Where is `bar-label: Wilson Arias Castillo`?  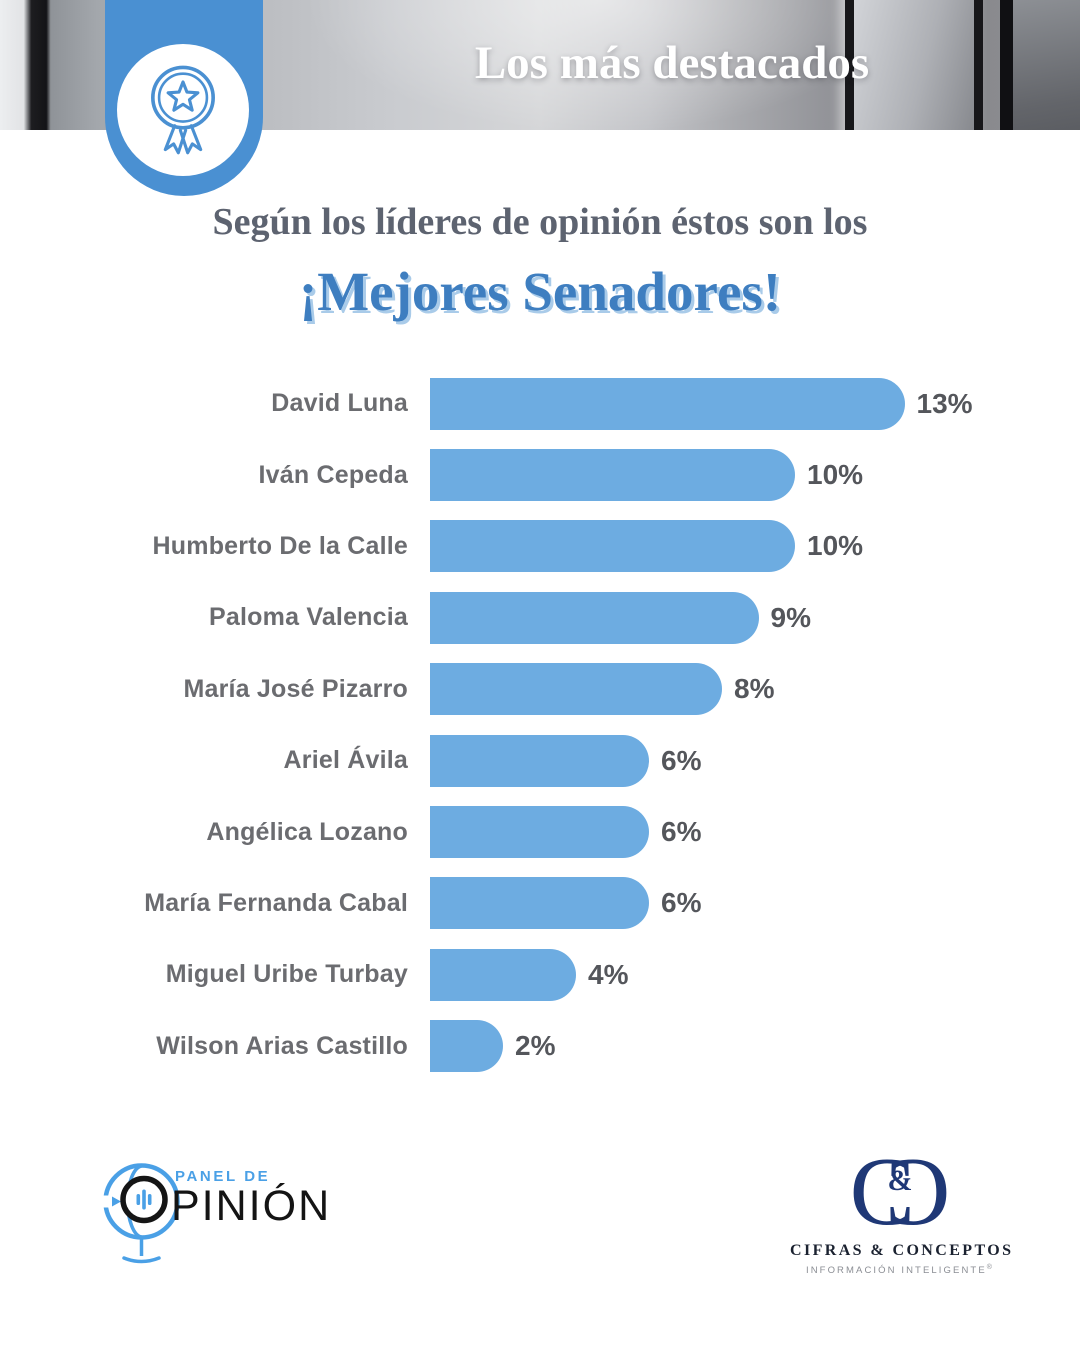 bar-label: Wilson Arias Castillo is located at coordinates (282, 1045).